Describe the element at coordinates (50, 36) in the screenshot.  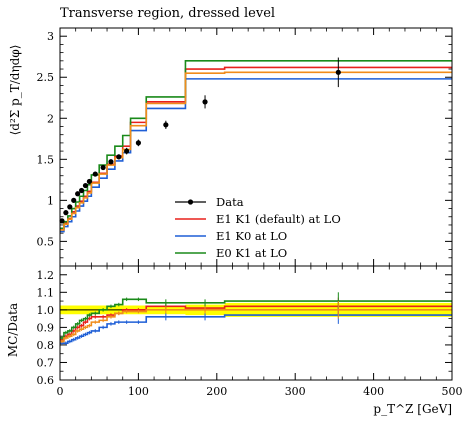
I see `main-y-tick-label: 3` at that location.